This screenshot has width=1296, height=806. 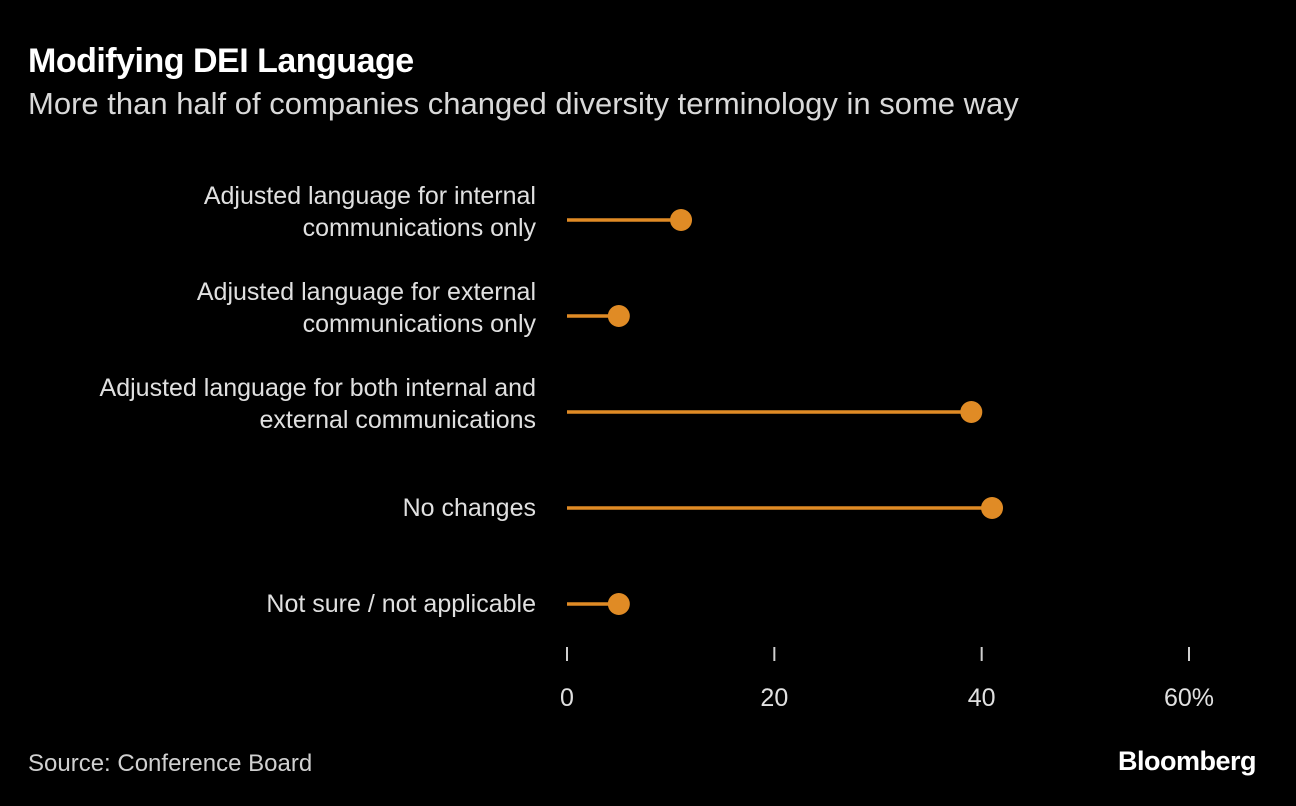 What do you see at coordinates (982, 698) in the screenshot?
I see `x-tick-label: 40` at bounding box center [982, 698].